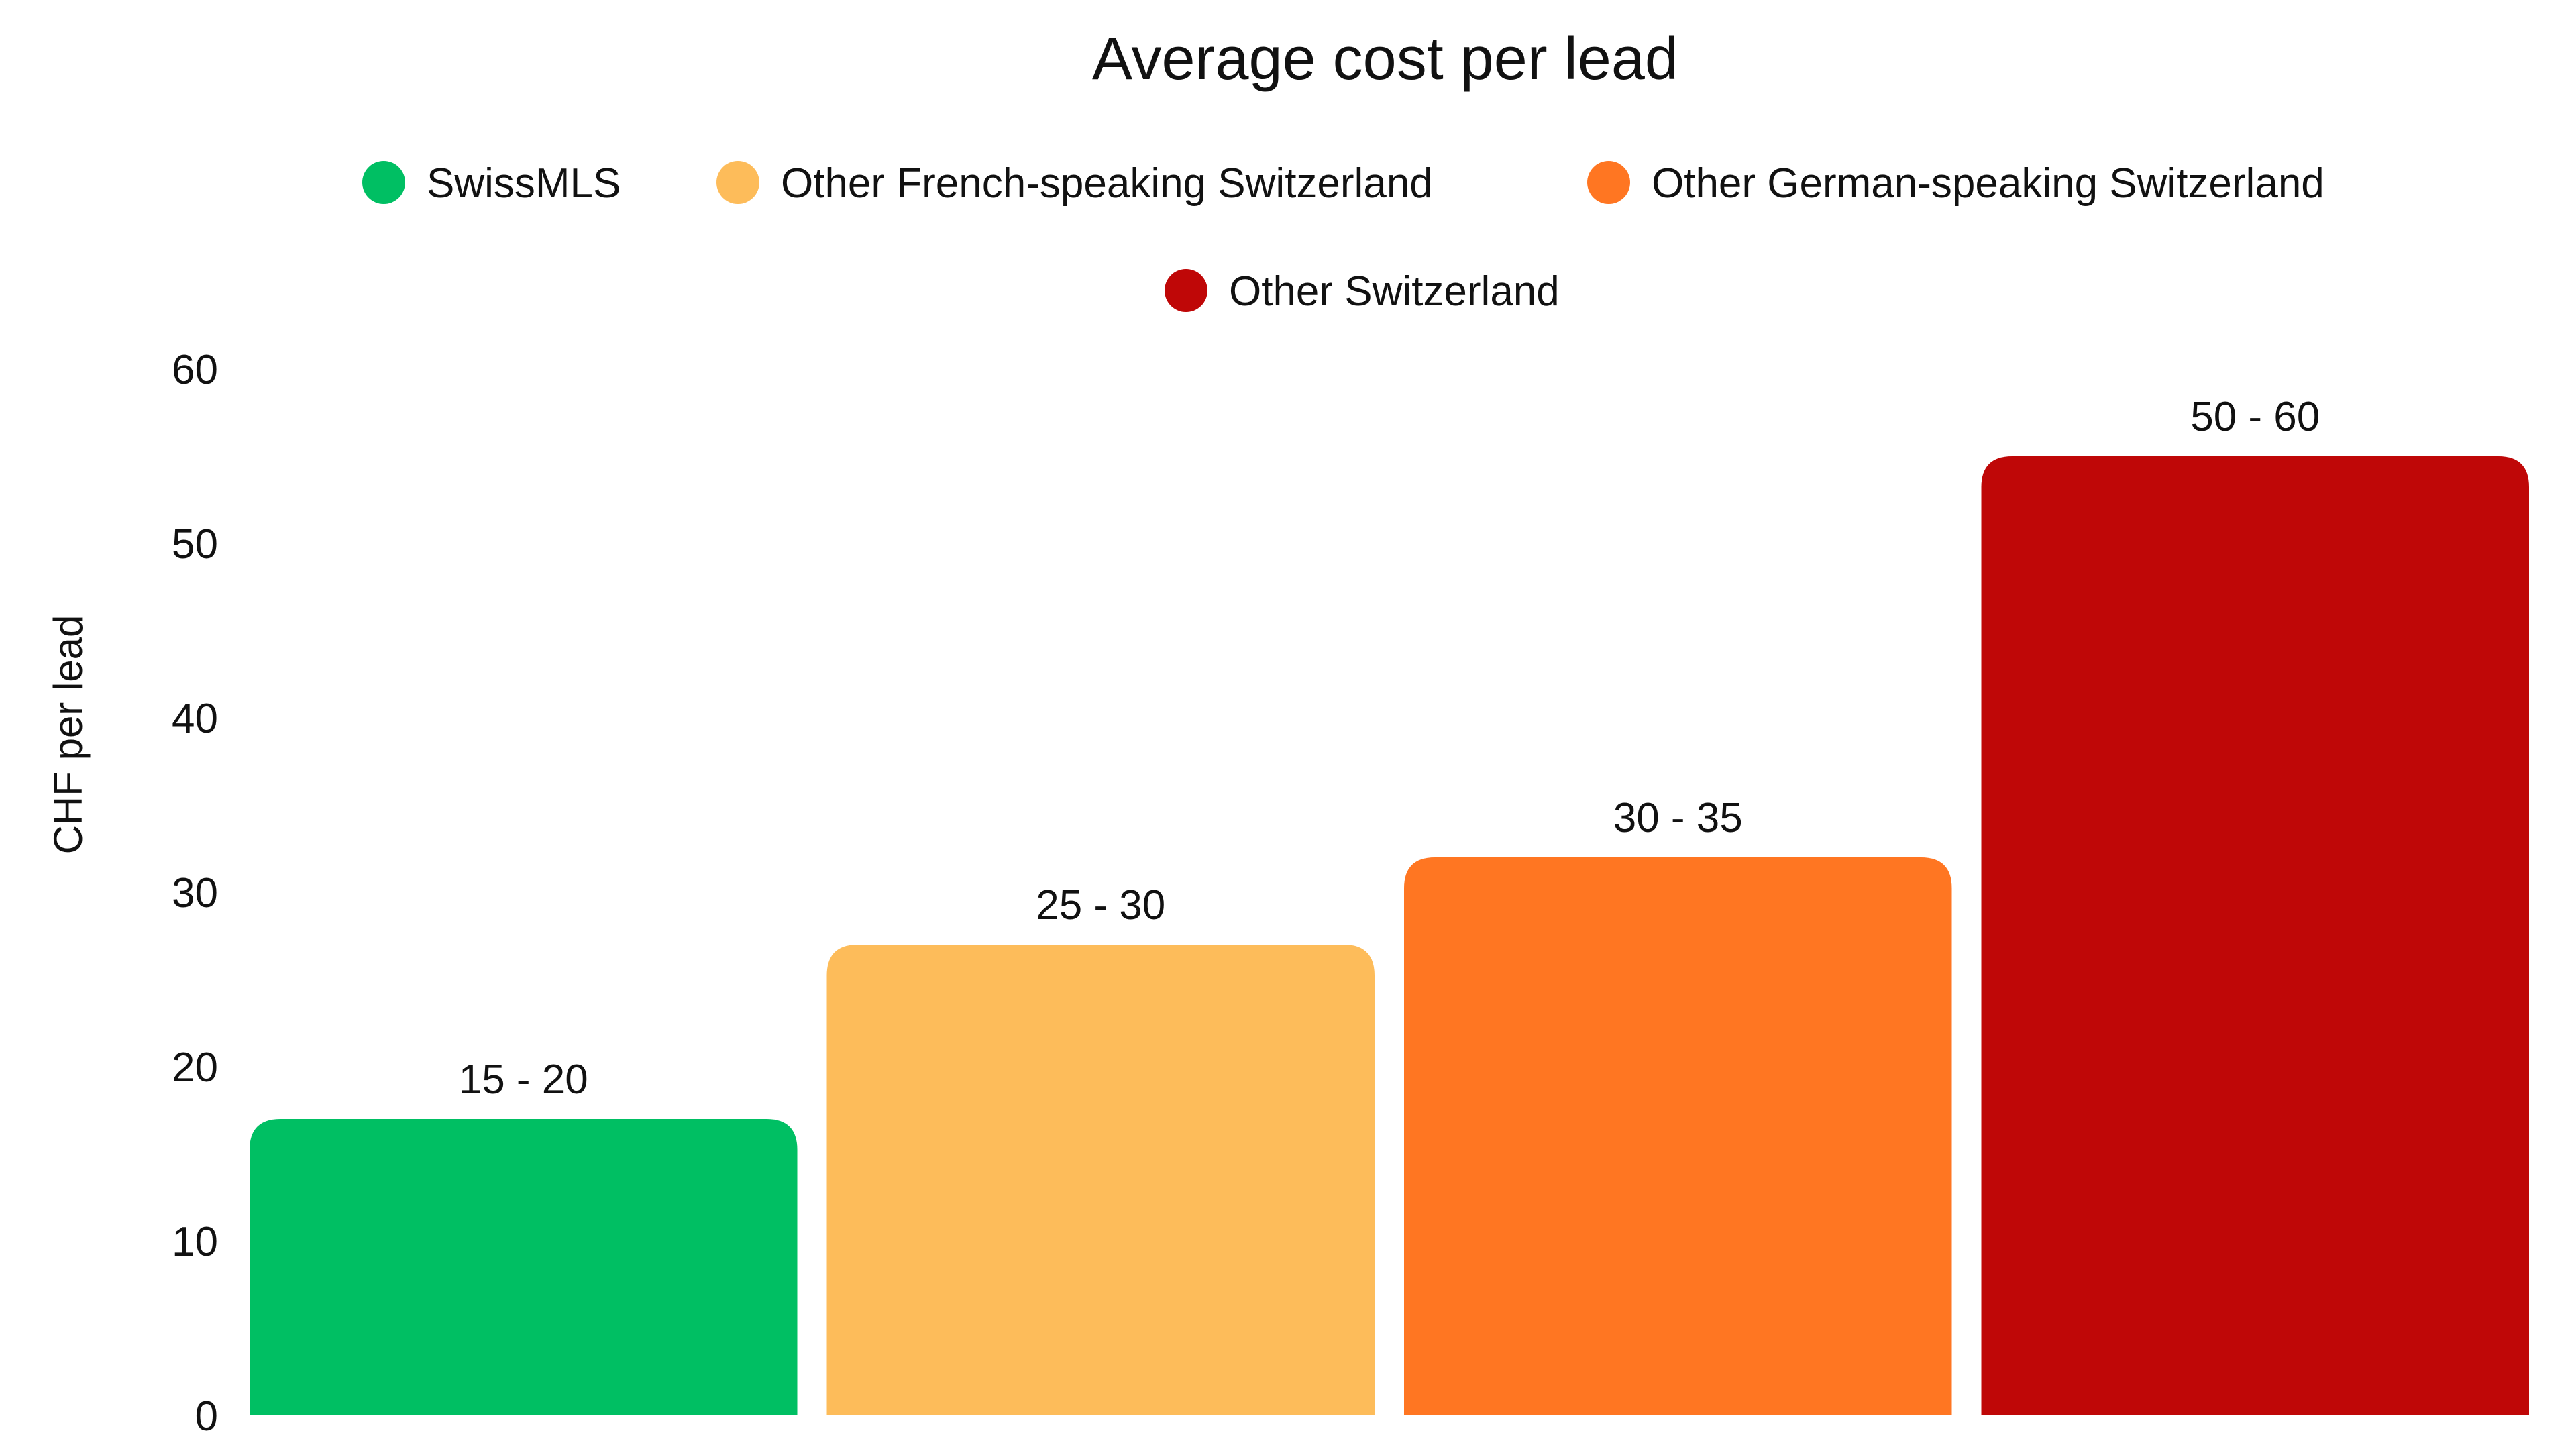 The width and height of the screenshot is (2576, 1449). I want to click on bar-value-label: 25 - 30, so click(1100, 905).